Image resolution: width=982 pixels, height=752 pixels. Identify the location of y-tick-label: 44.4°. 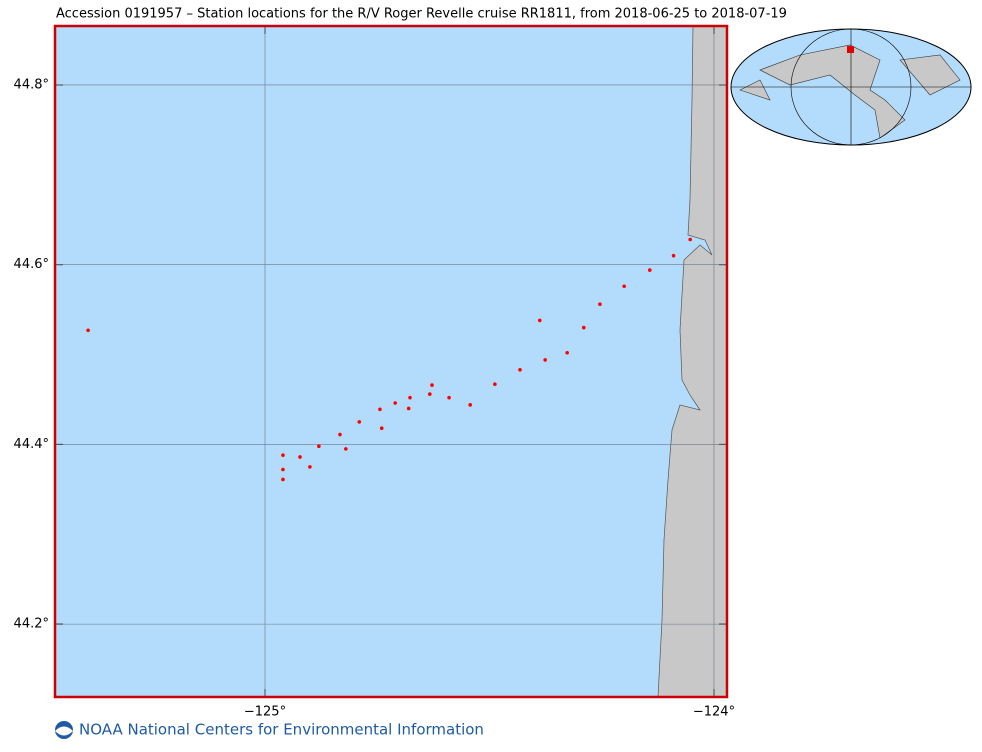
(31, 444).